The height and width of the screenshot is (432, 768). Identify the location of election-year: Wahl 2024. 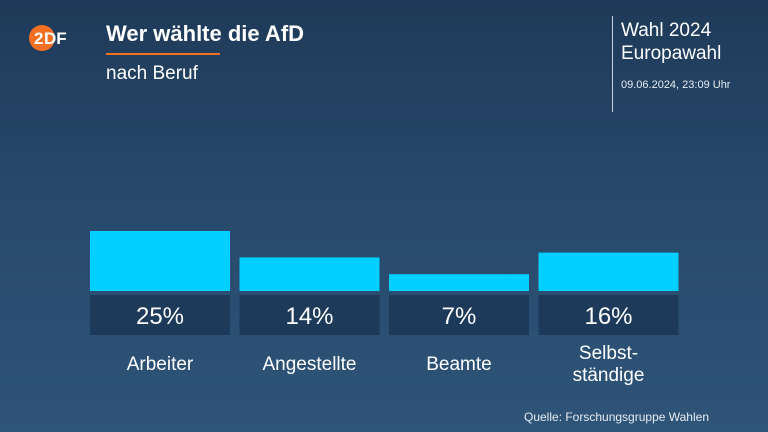
(666, 30).